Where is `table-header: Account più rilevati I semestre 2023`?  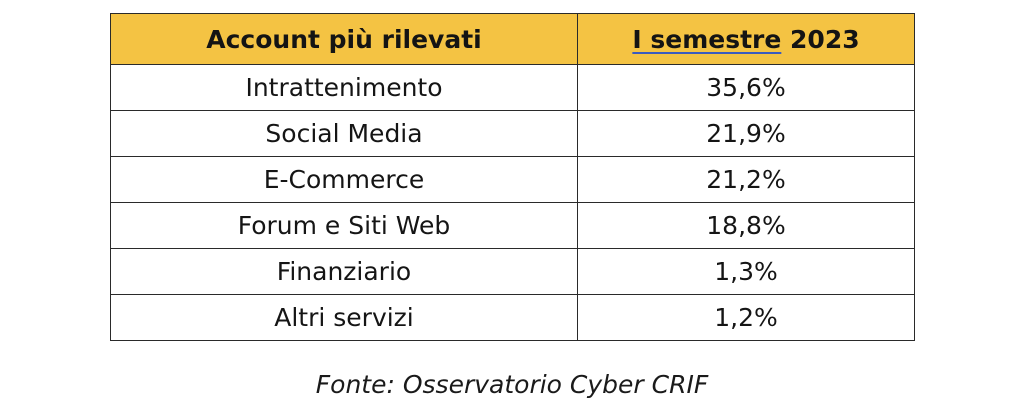
table-header: Account più rilevati I semestre 2023 is located at coordinates (512, 39).